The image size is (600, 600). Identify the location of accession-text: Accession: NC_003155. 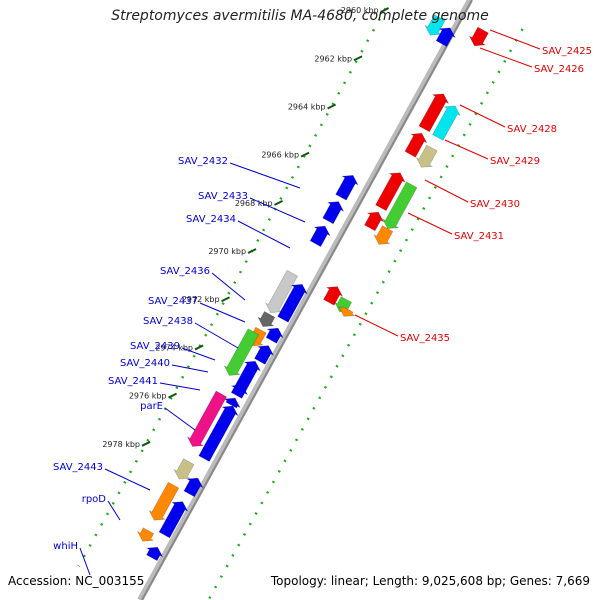
(76, 581).